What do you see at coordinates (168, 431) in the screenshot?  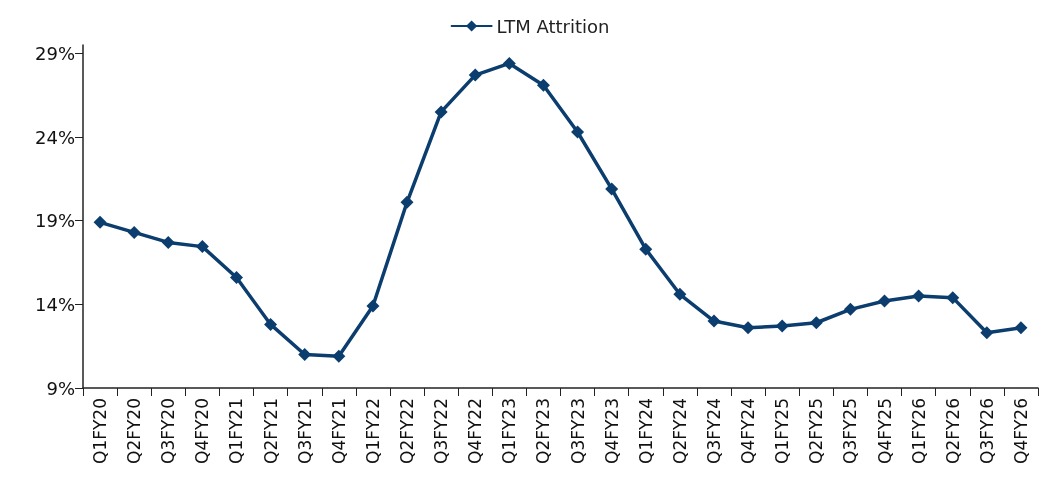 I see `x-tick-label: Q3FY20` at bounding box center [168, 431].